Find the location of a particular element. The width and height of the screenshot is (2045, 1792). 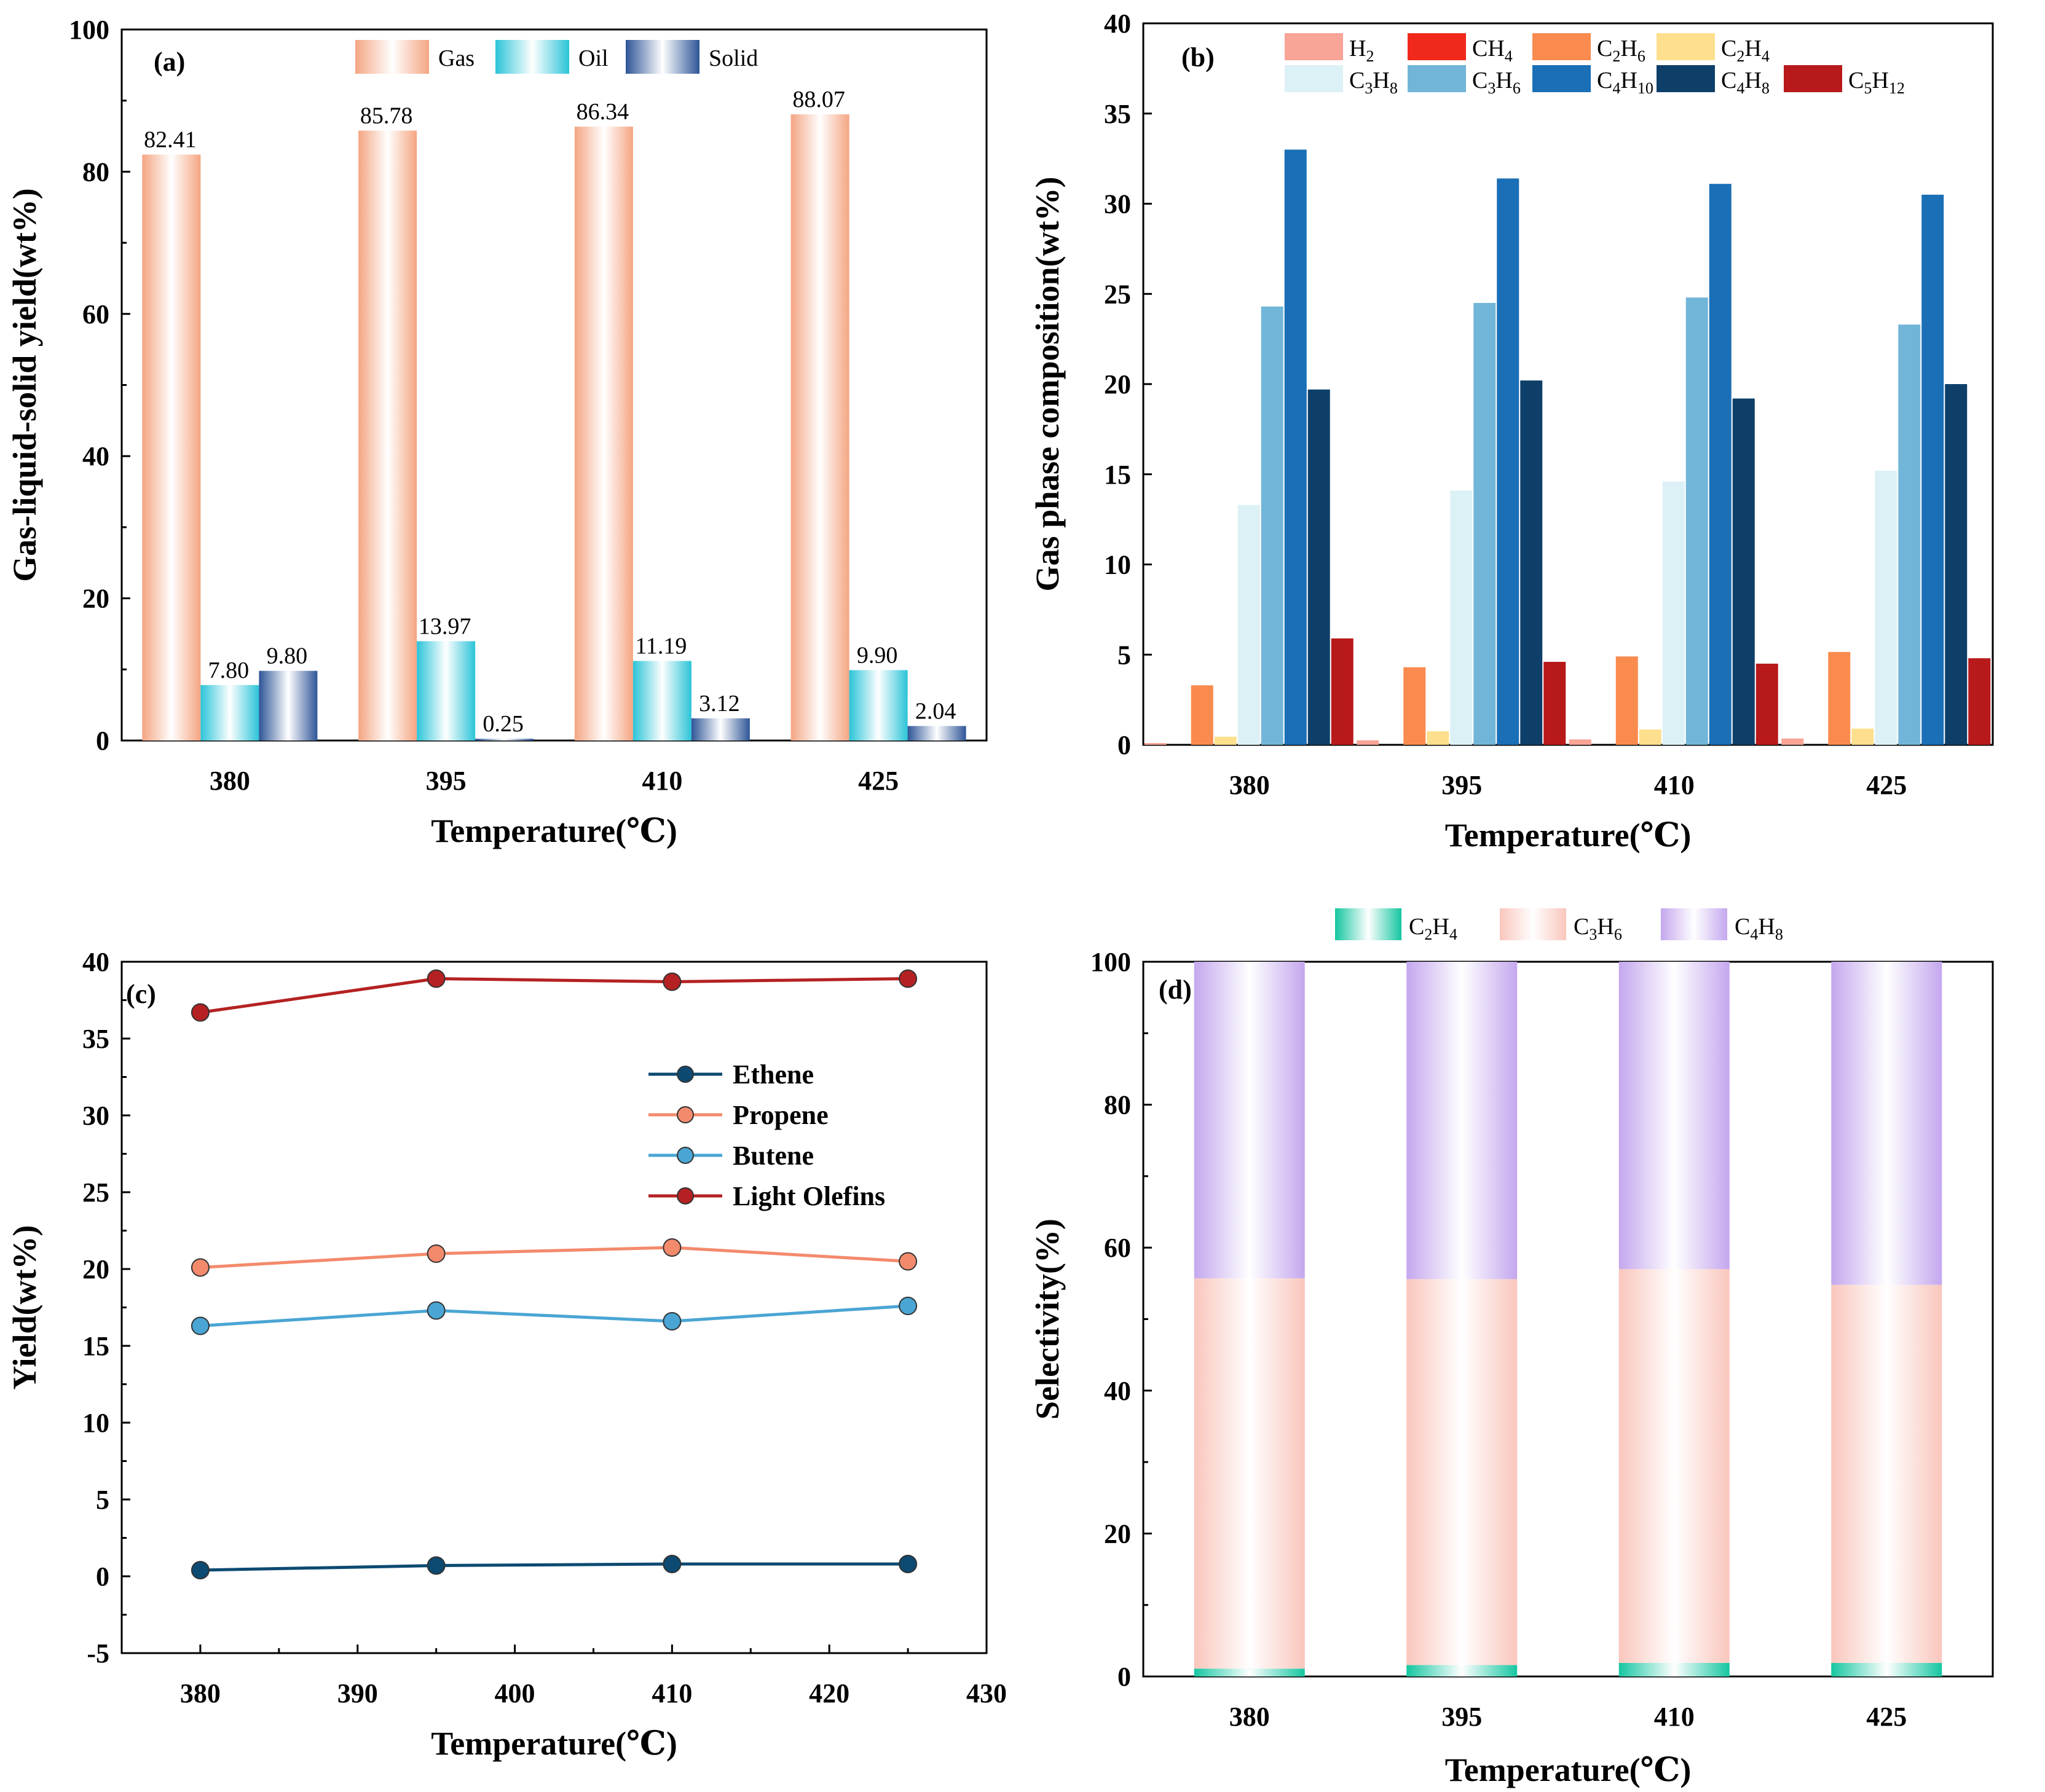

legend-label: C2H6 is located at coordinates (1621, 50).